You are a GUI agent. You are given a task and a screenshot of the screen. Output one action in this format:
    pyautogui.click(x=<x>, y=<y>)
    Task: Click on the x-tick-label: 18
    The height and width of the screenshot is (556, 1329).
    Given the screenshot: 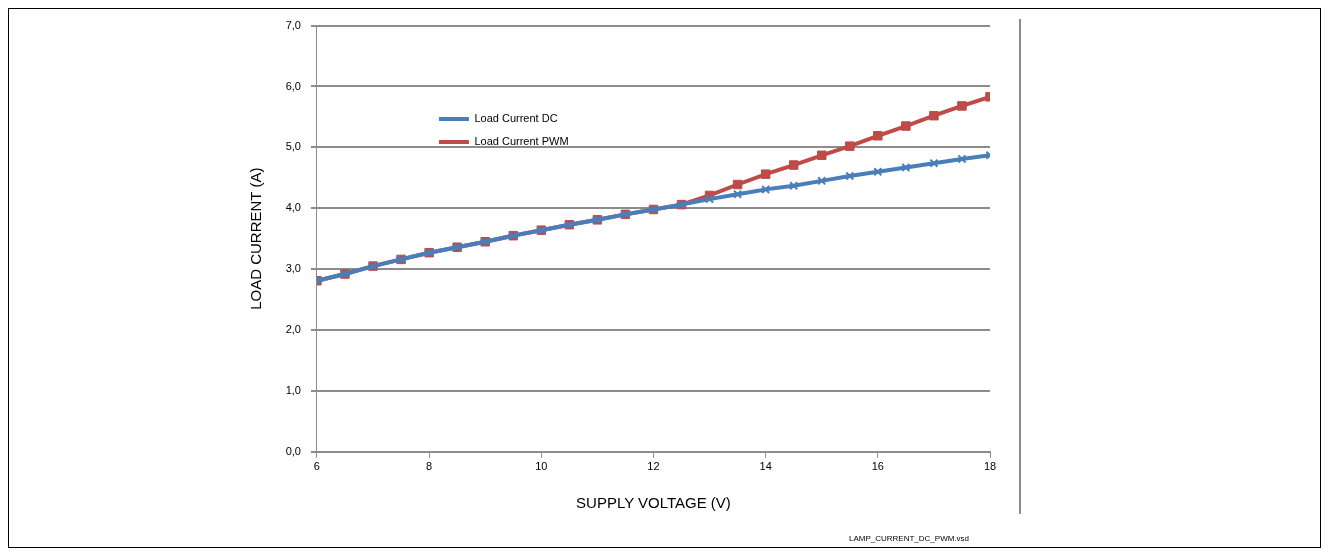 What is the action you would take?
    pyautogui.click(x=990, y=466)
    